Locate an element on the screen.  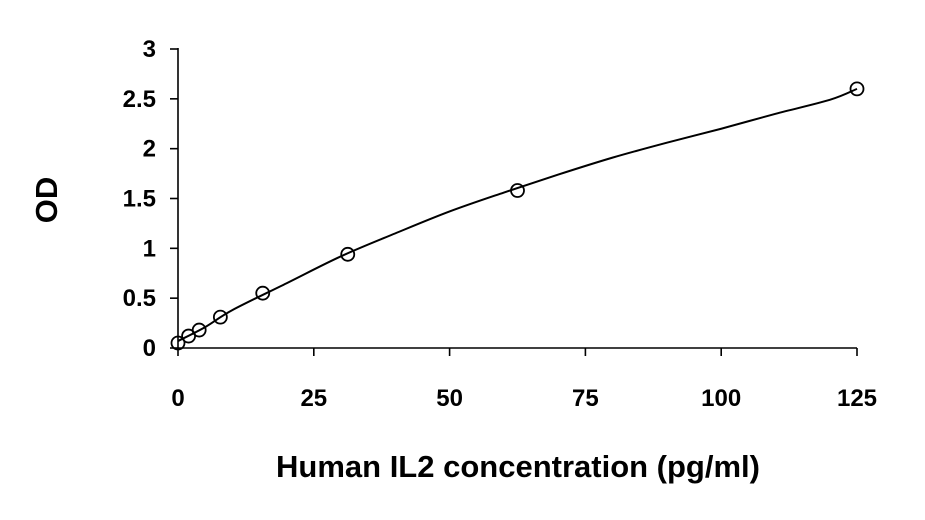
x-tick-label: 100 is located at coordinates (721, 398).